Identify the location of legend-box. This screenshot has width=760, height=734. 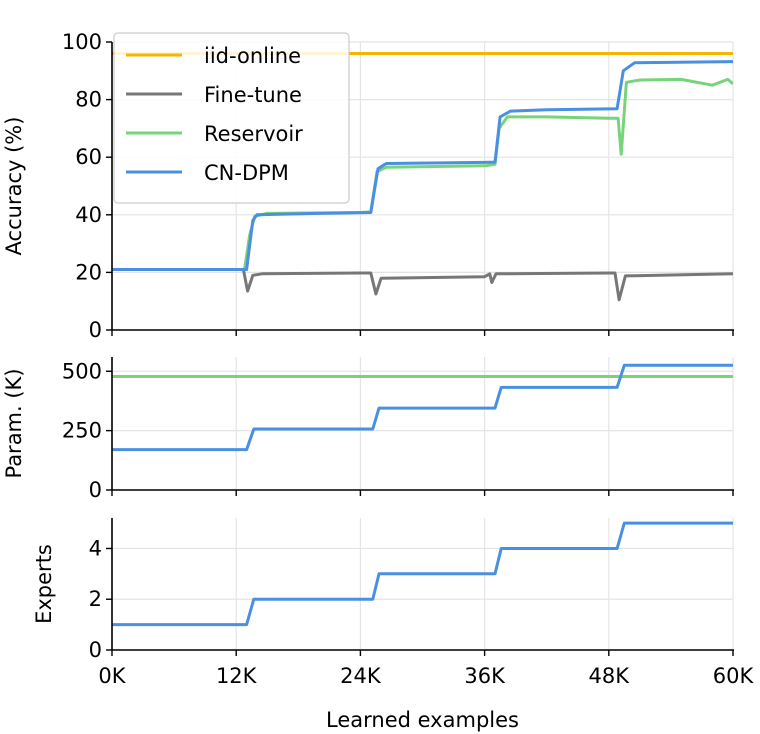
(231, 118).